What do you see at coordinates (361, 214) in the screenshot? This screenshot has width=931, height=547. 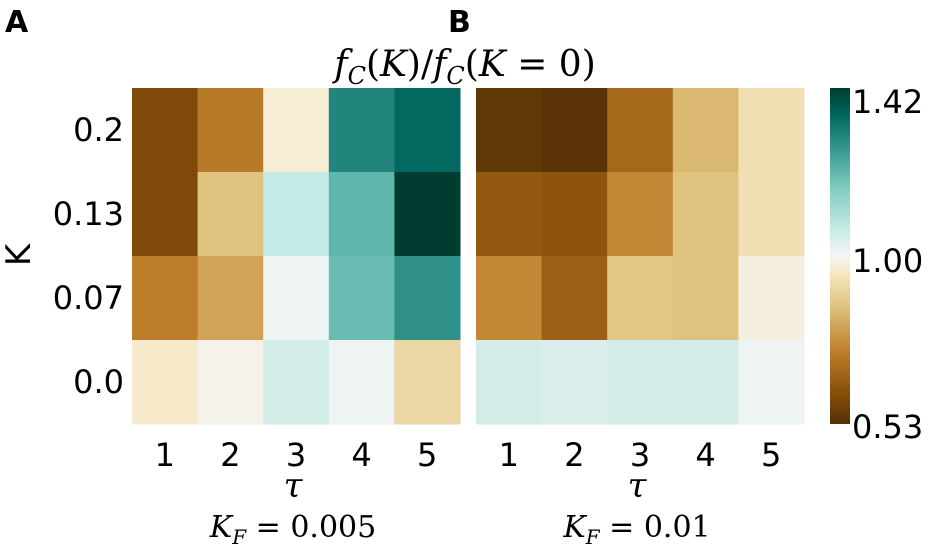 I see `heatmap-cell-a-r1-c3` at bounding box center [361, 214].